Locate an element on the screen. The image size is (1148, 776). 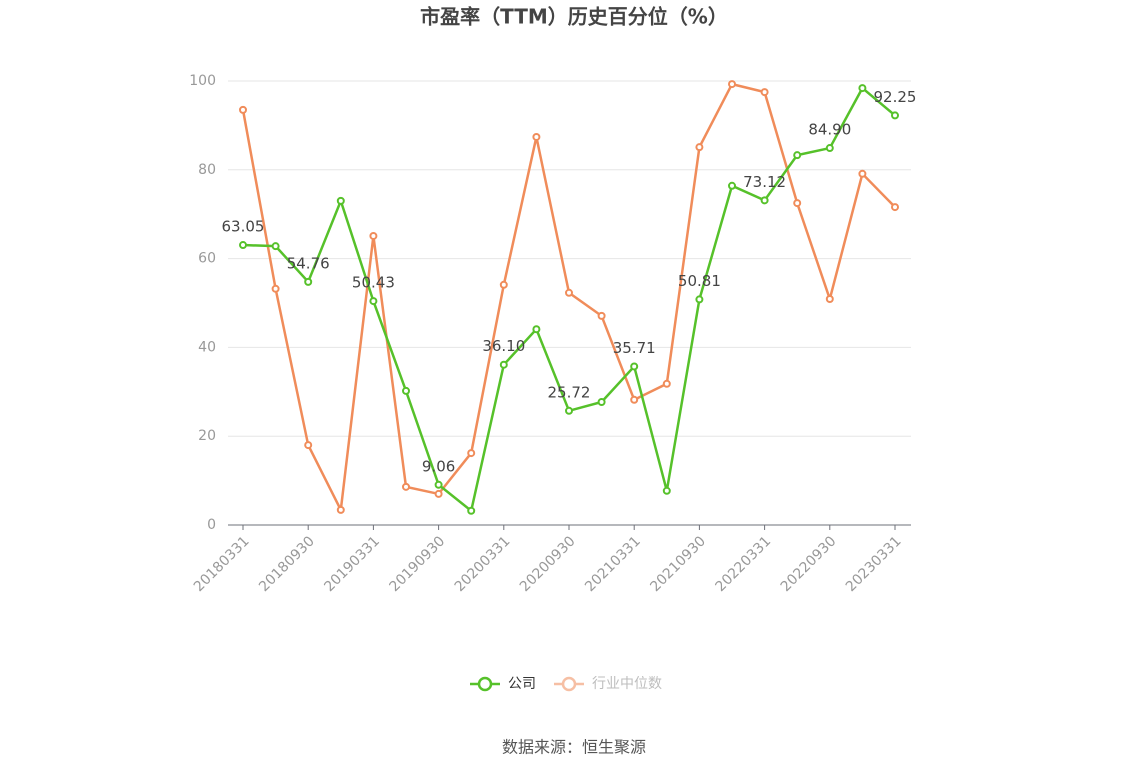
x-tick-label: 20180331 is located at coordinates (222, 564).